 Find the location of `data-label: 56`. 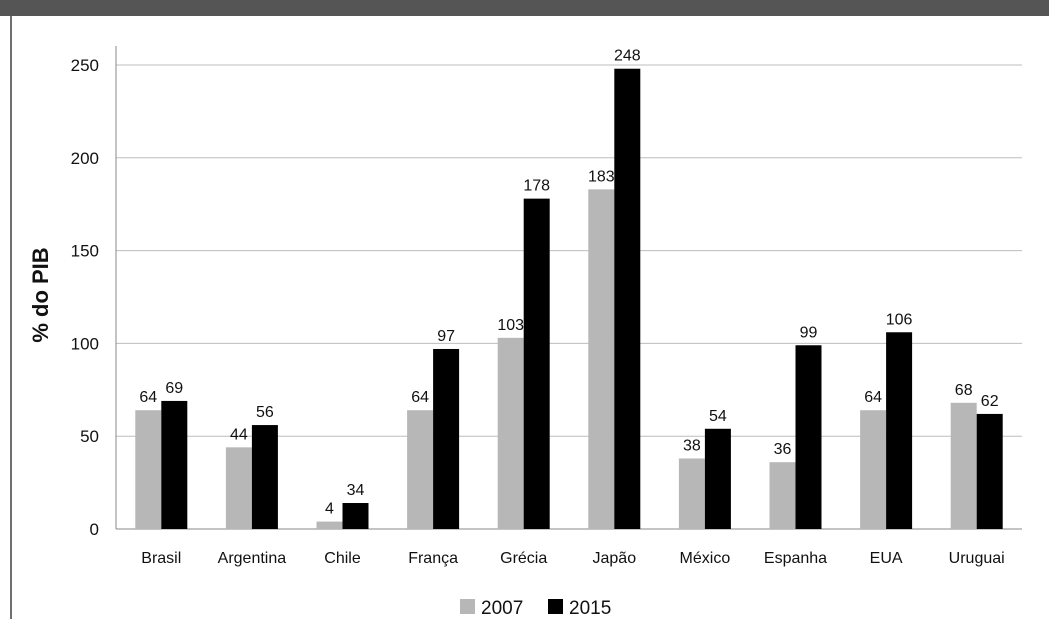

data-label: 56 is located at coordinates (265, 412).